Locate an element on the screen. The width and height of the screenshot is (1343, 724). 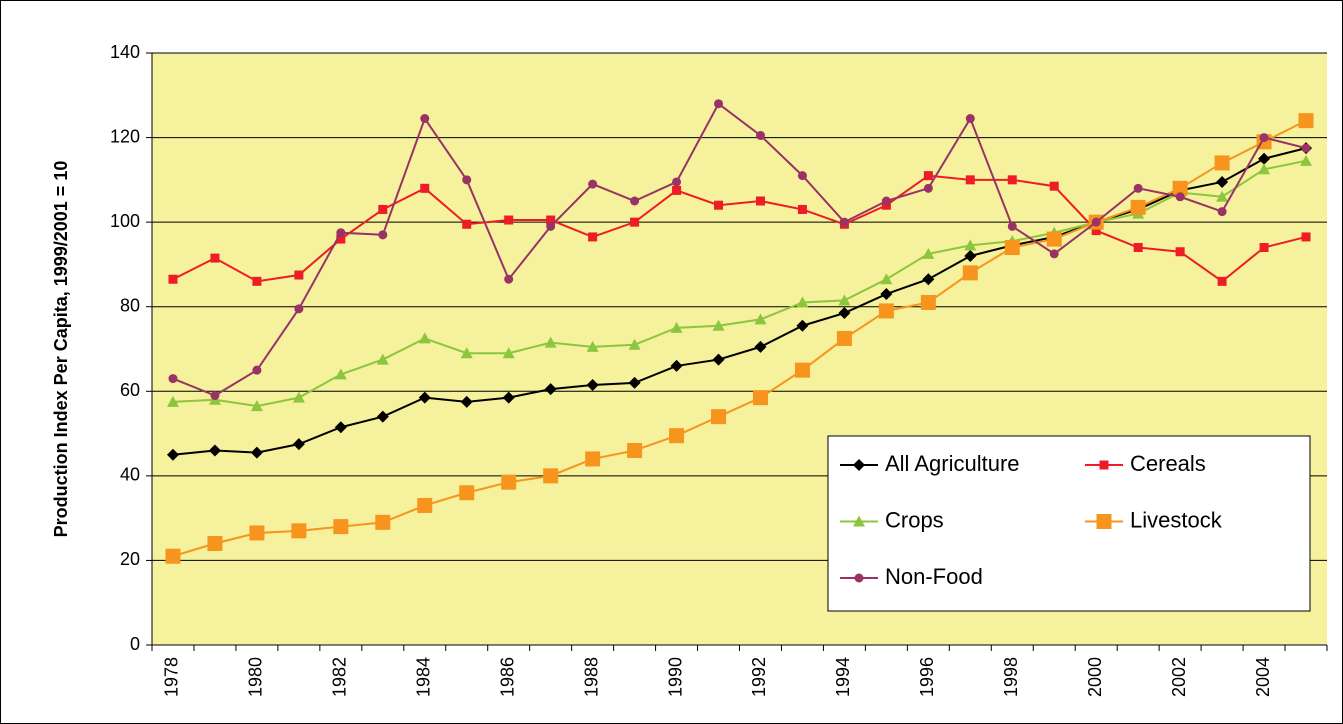
y-tick-label: 100 is located at coordinates (125, 221).